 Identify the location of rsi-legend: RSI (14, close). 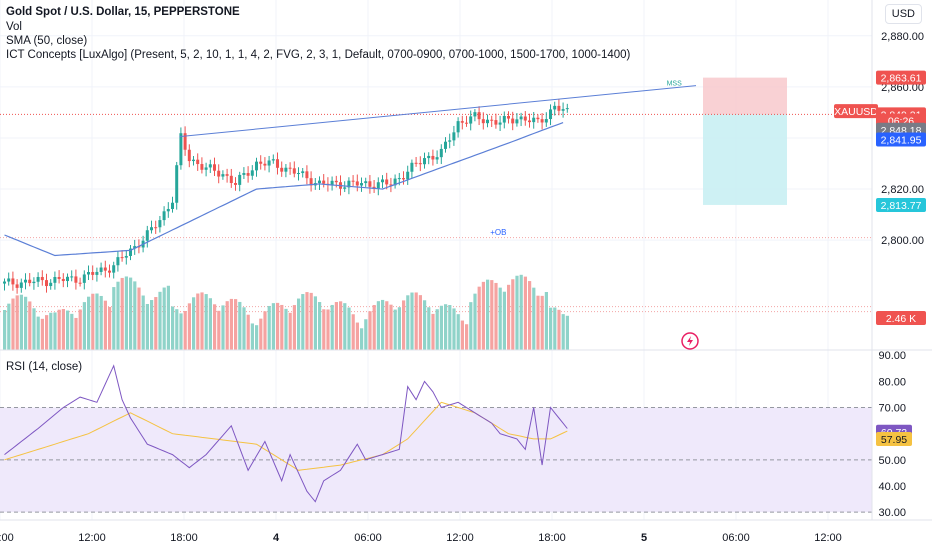
(44, 367).